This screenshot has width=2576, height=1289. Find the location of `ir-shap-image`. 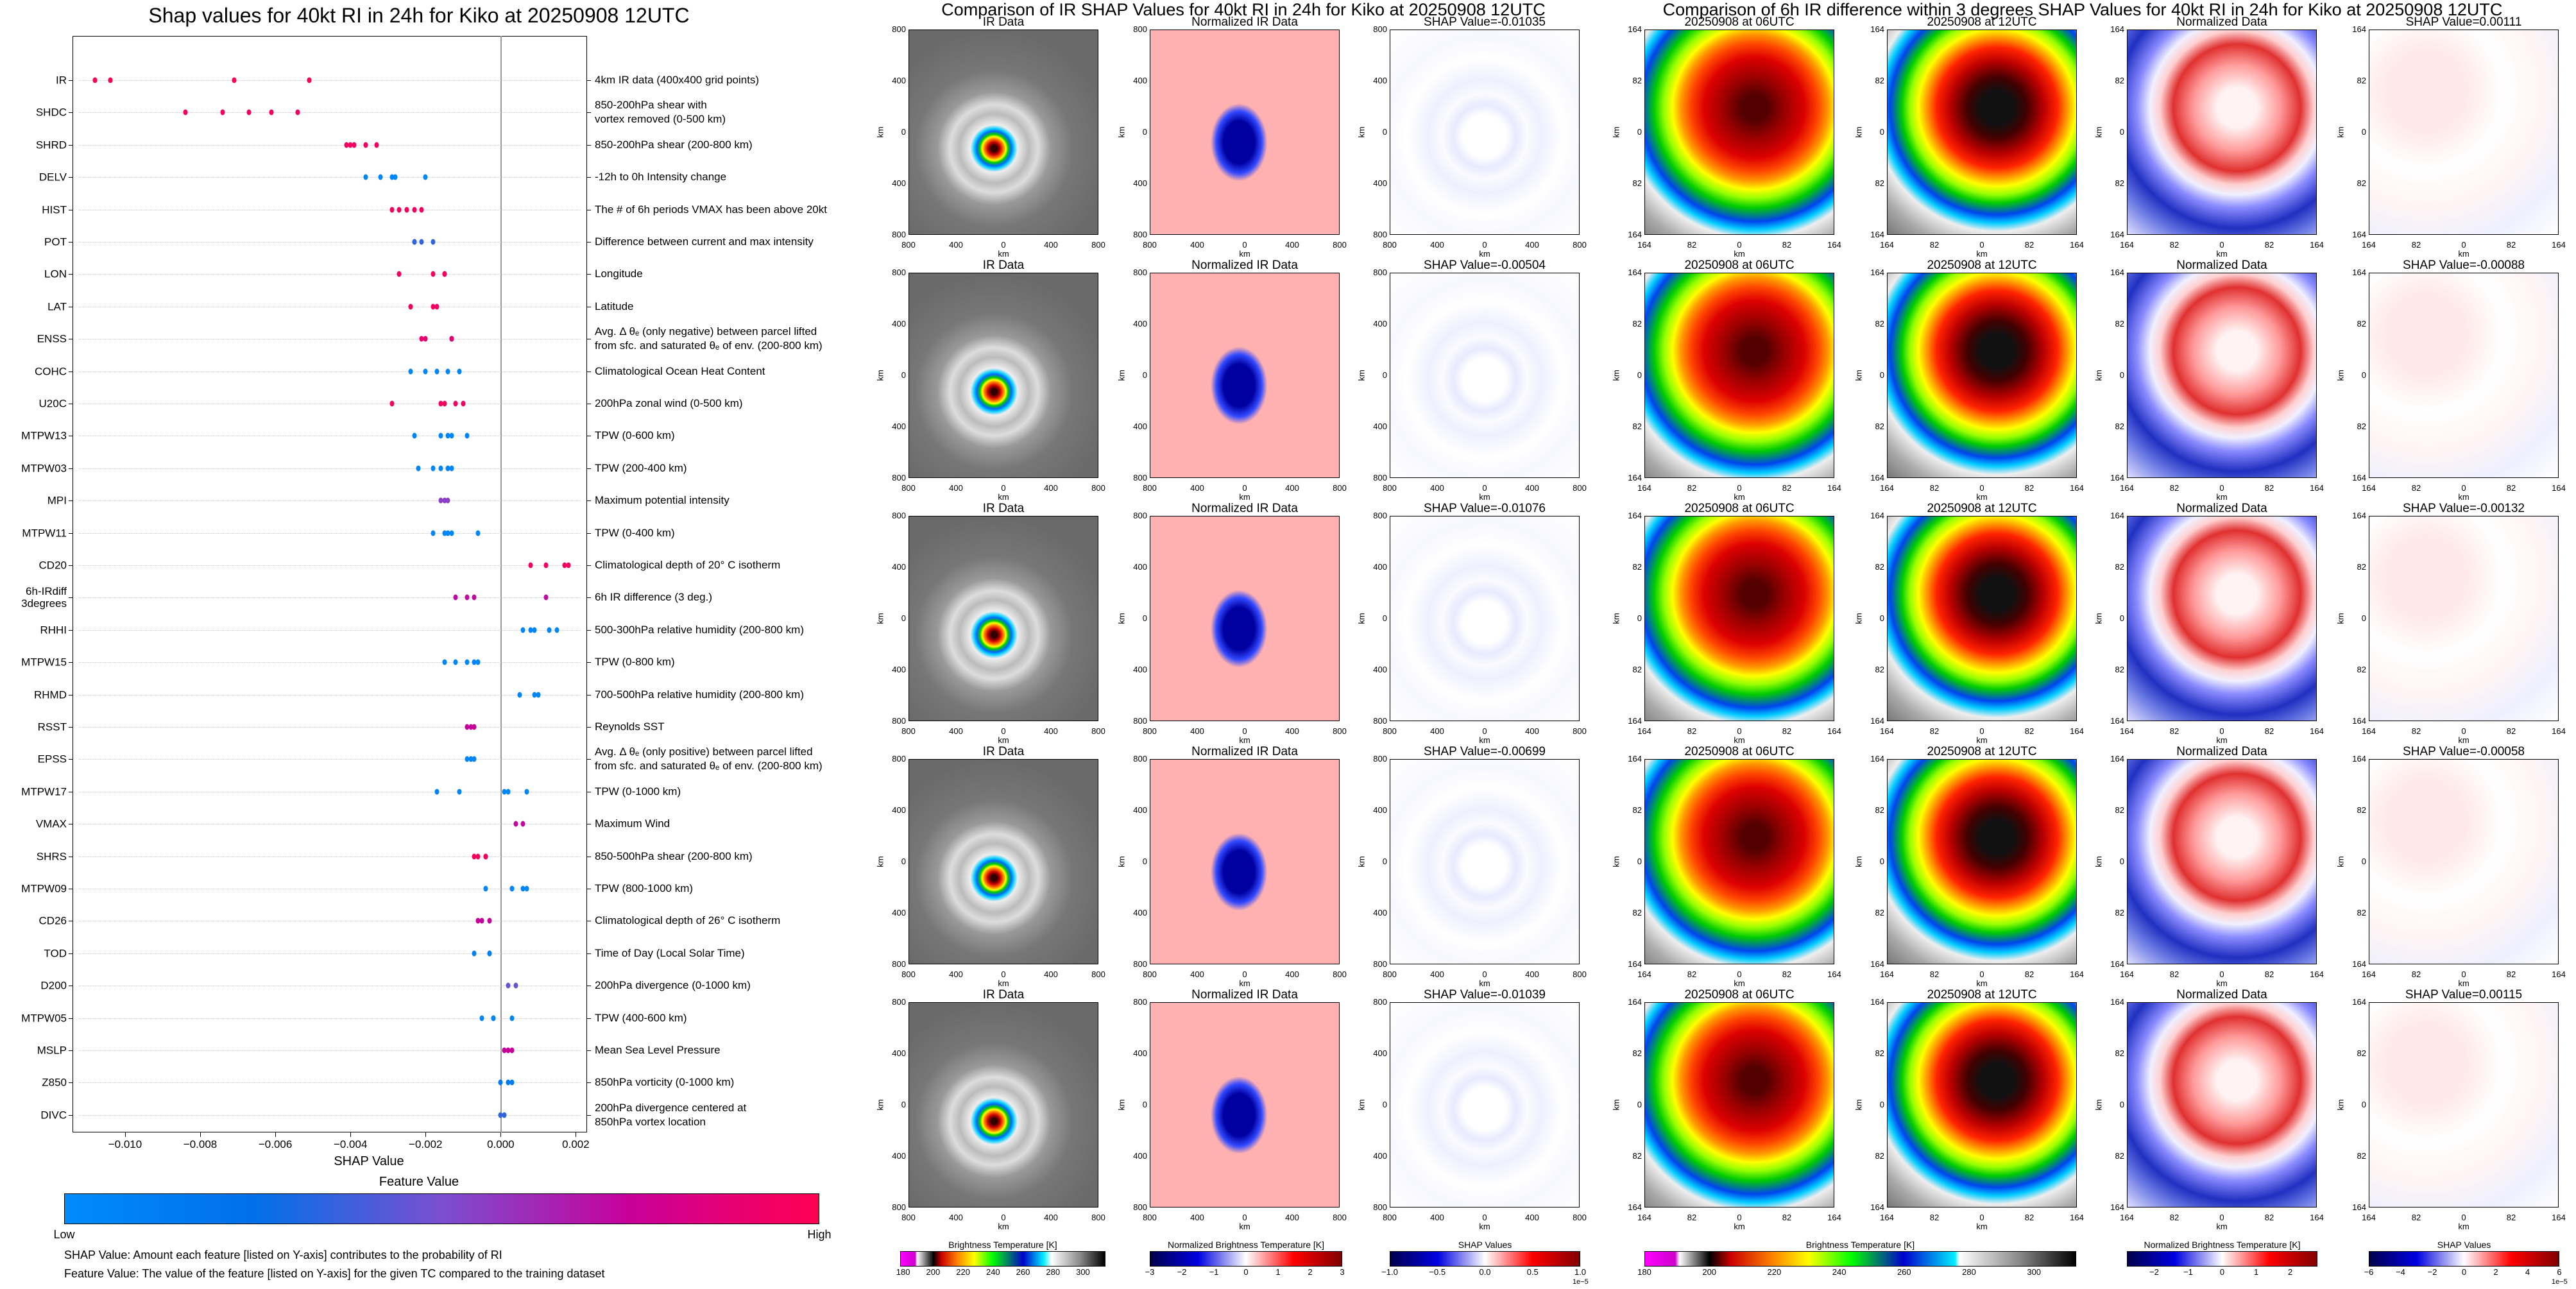

ir-shap-image is located at coordinates (1485, 376).